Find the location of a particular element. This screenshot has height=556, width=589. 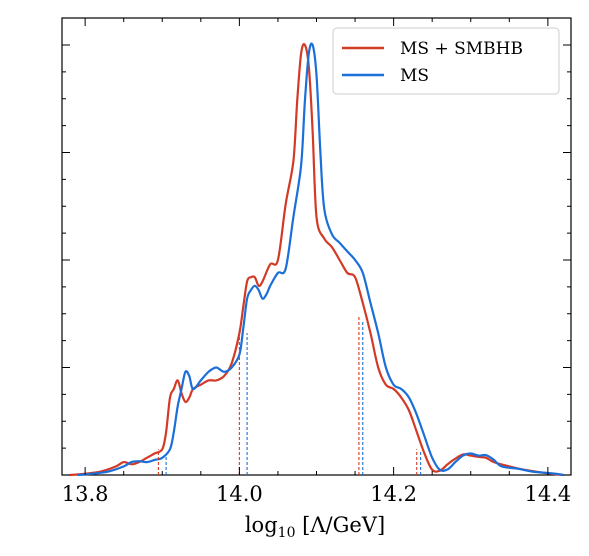

x-axis-label: log10 [Λ/GeV] is located at coordinates (315, 527).